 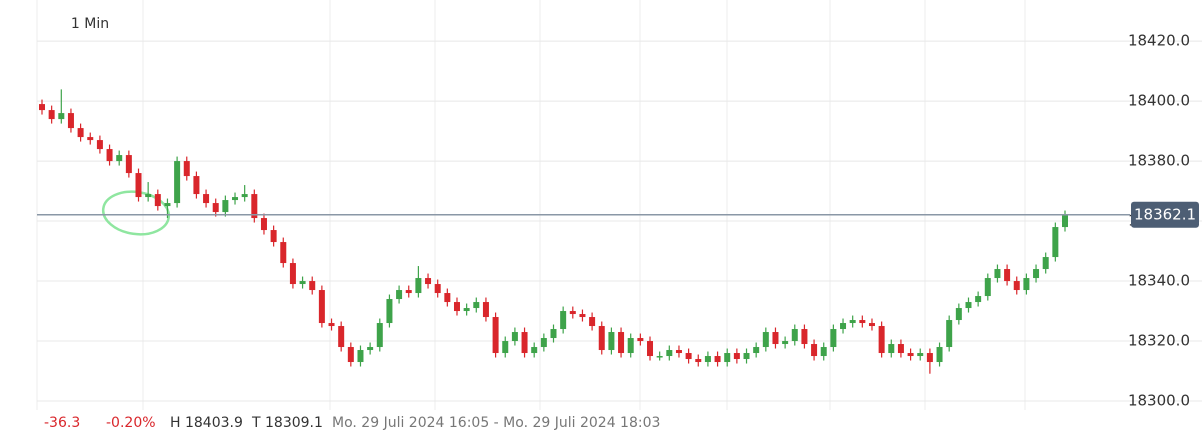 What do you see at coordinates (206, 423) in the screenshot?
I see `high-label: H 18403.9` at bounding box center [206, 423].